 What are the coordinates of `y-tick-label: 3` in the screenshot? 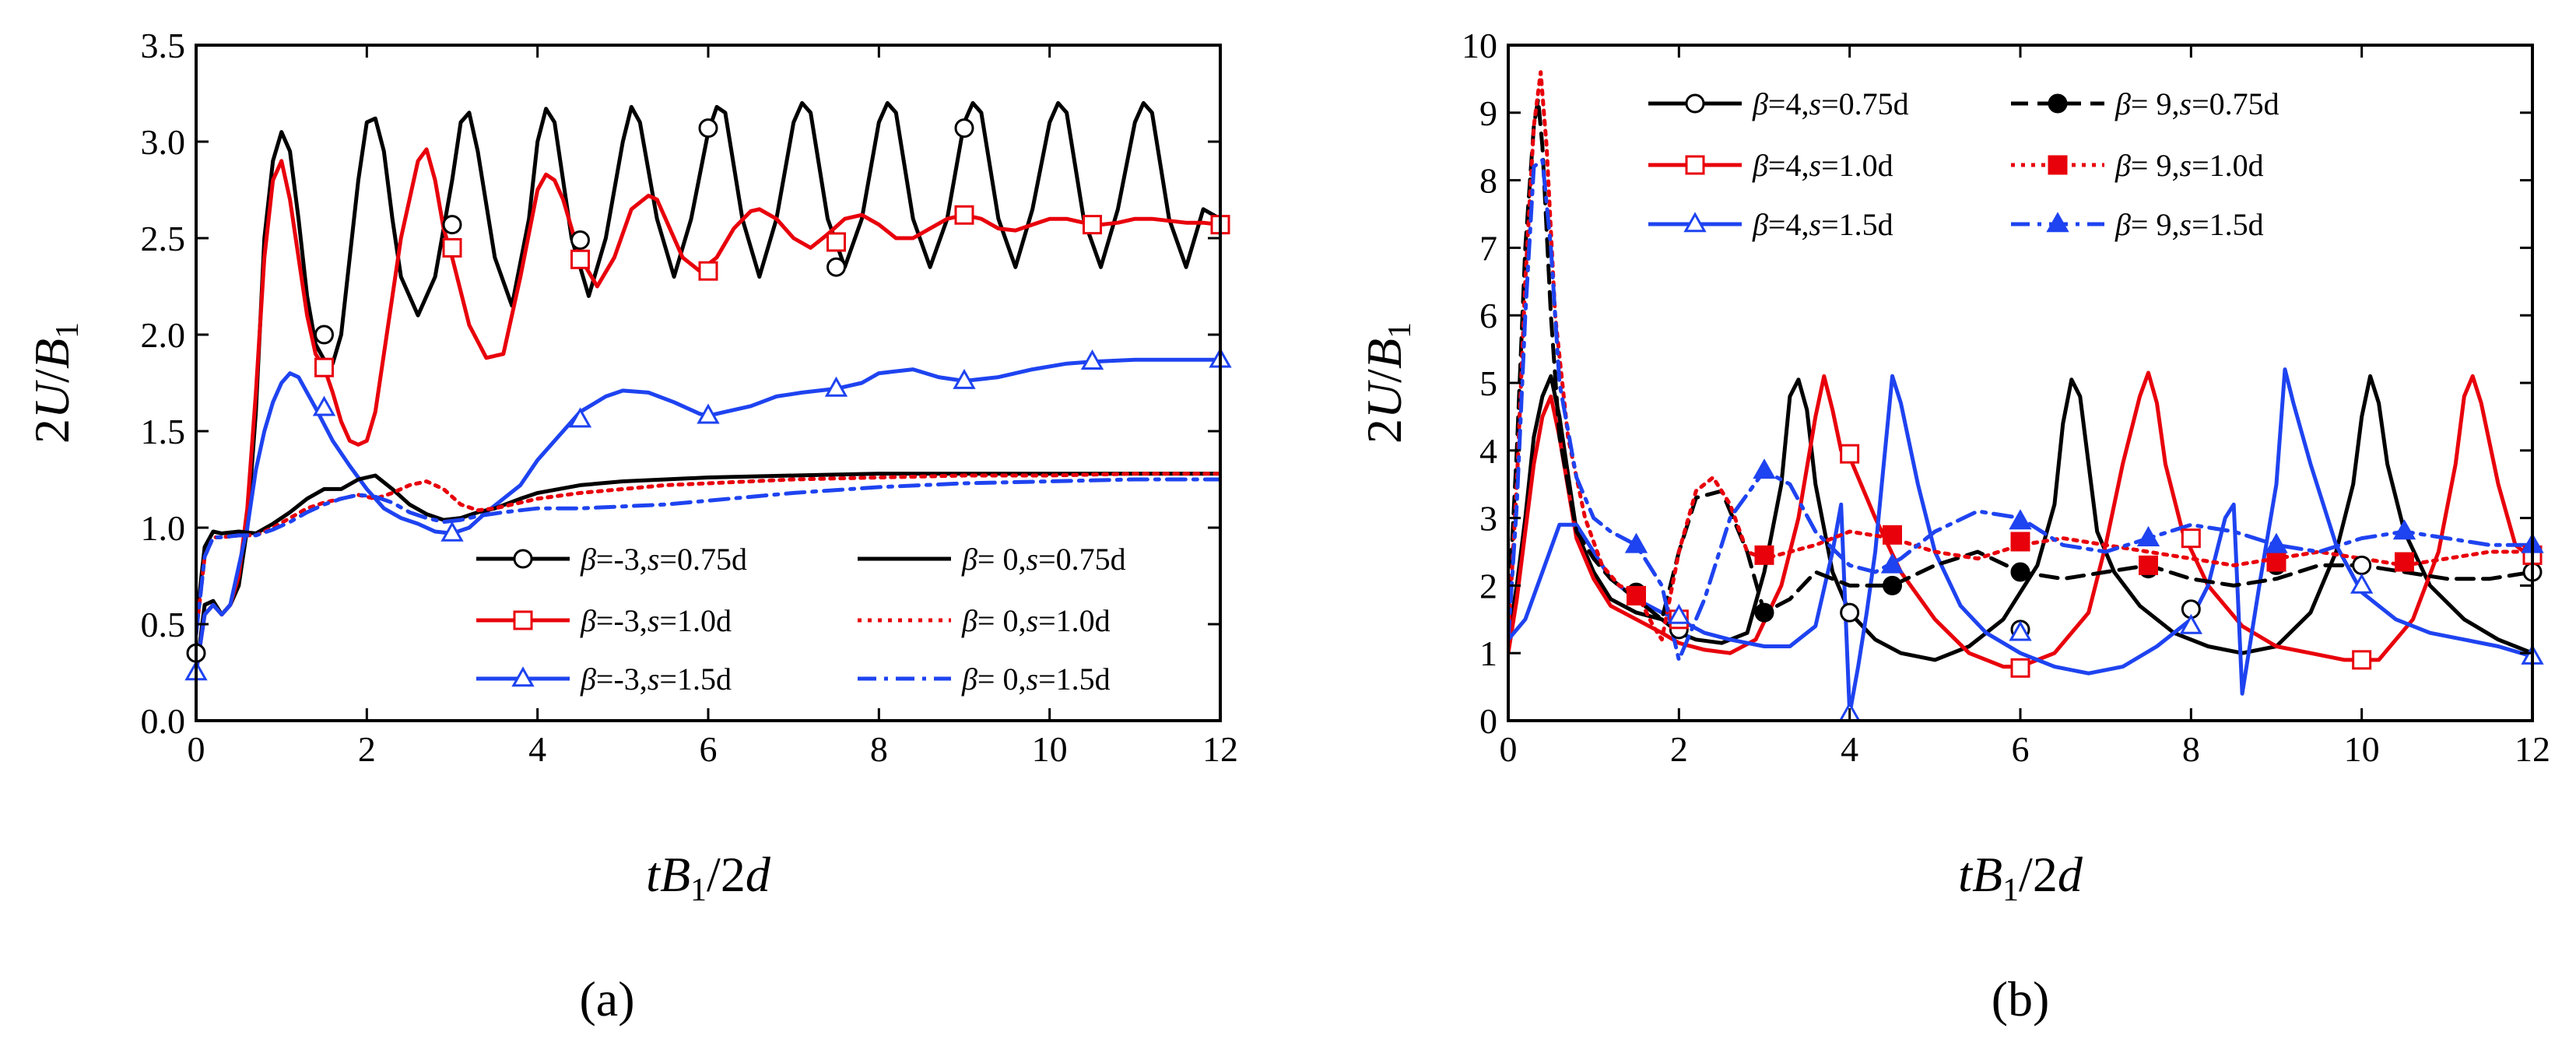 It's located at (1488, 519).